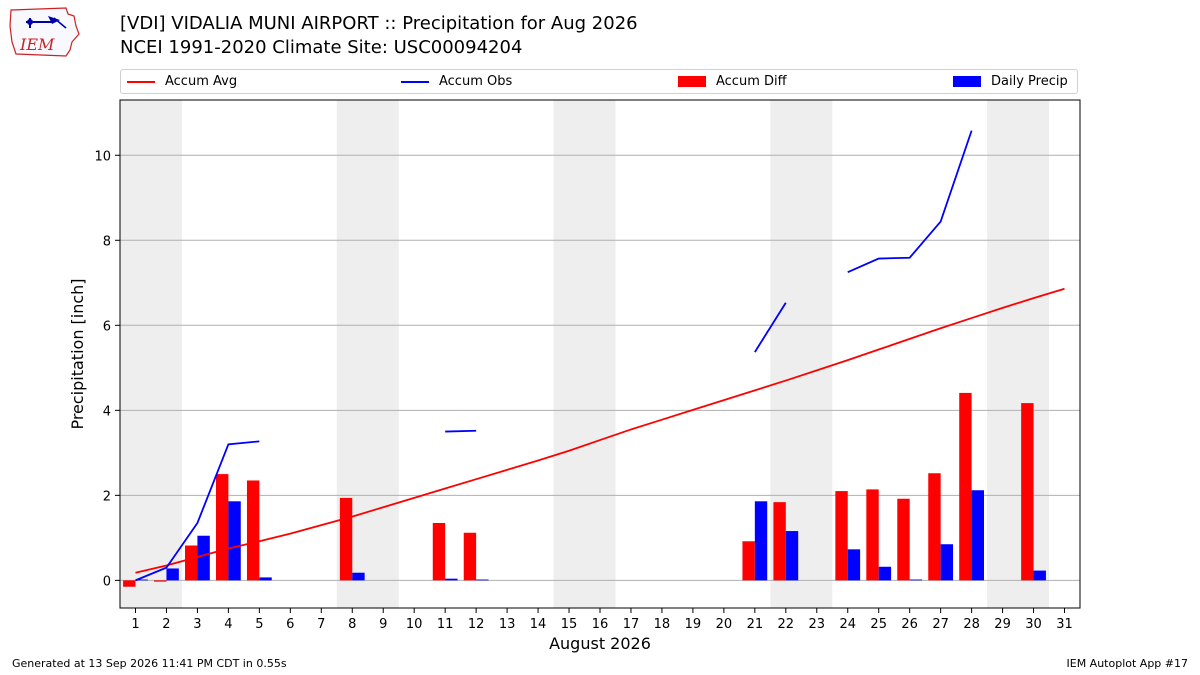 The image size is (1200, 675). What do you see at coordinates (1033, 624) in the screenshot?
I see `x-tick-label: 30` at bounding box center [1033, 624].